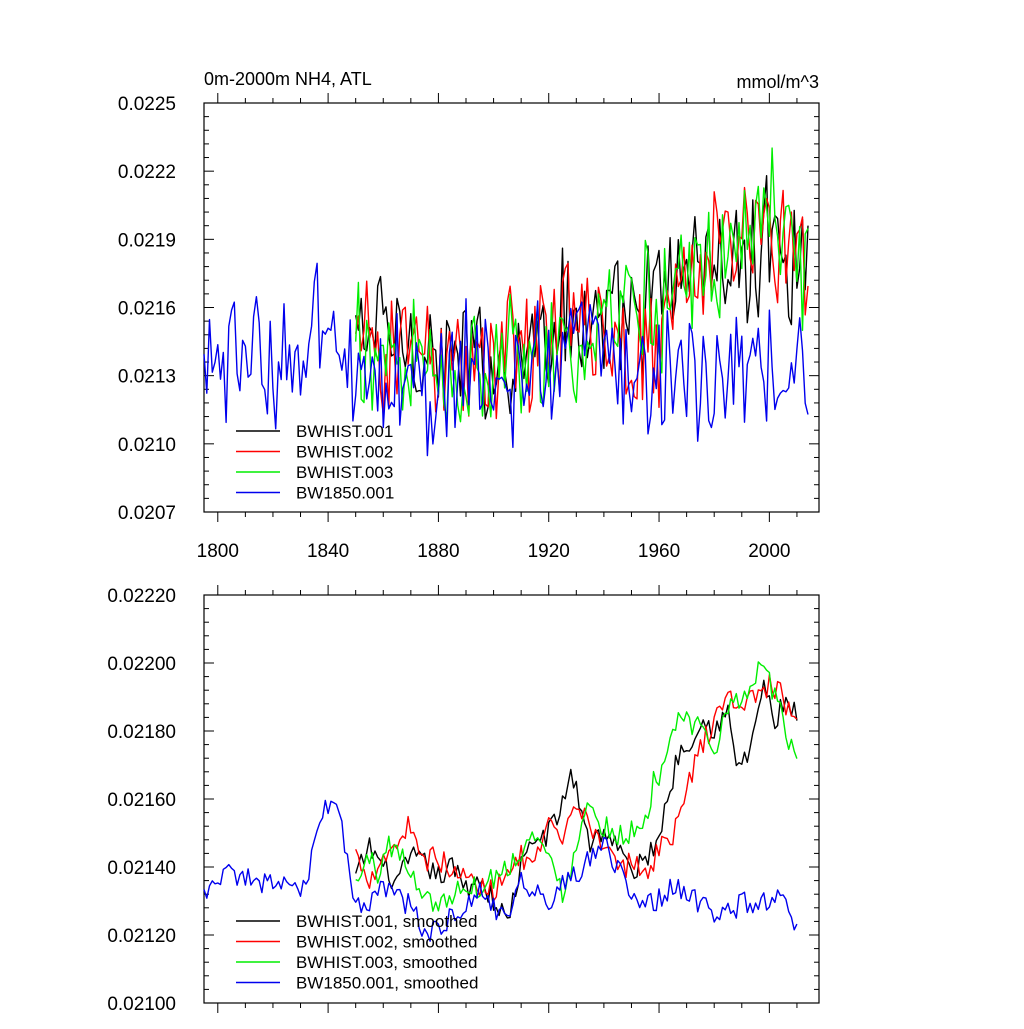 This screenshot has width=1024, height=1029. Describe the element at coordinates (147, 309) in the screenshot. I see `y-tick-label: 0.0216` at that location.